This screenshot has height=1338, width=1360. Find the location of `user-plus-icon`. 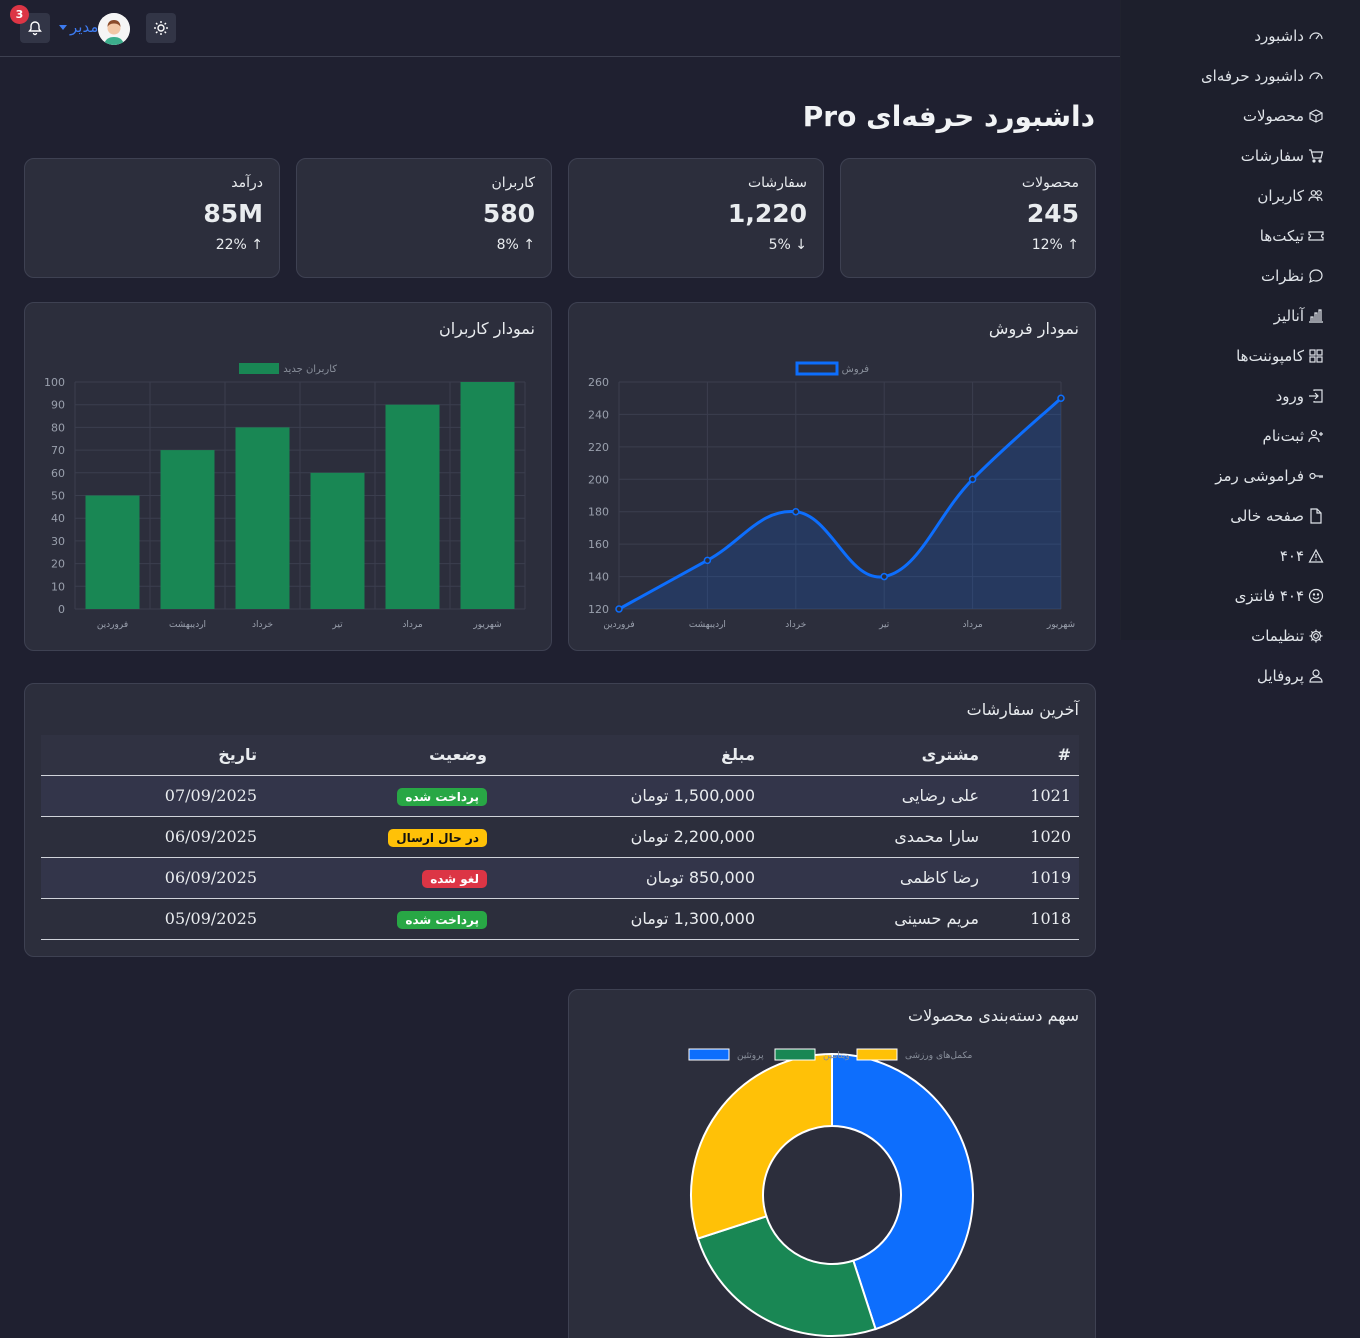

user-plus-icon is located at coordinates (1315, 436).